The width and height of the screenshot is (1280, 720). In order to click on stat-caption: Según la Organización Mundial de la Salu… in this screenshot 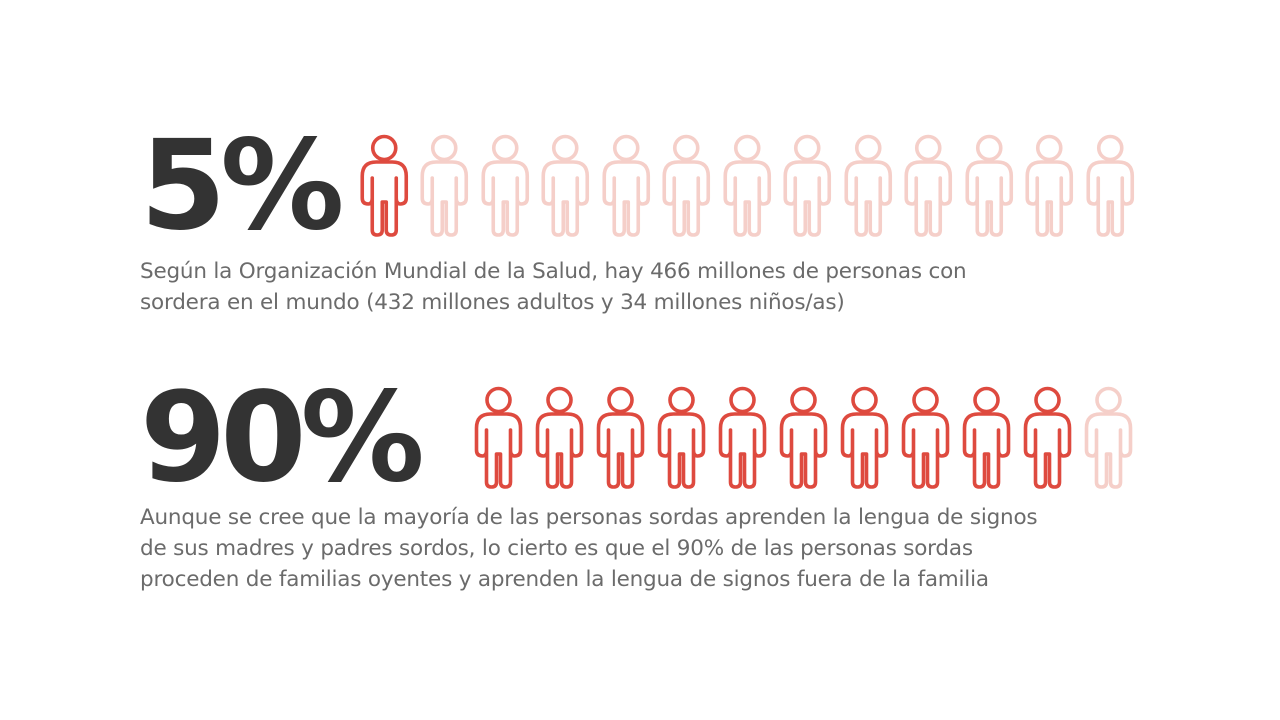, I will do `click(640, 287)`.